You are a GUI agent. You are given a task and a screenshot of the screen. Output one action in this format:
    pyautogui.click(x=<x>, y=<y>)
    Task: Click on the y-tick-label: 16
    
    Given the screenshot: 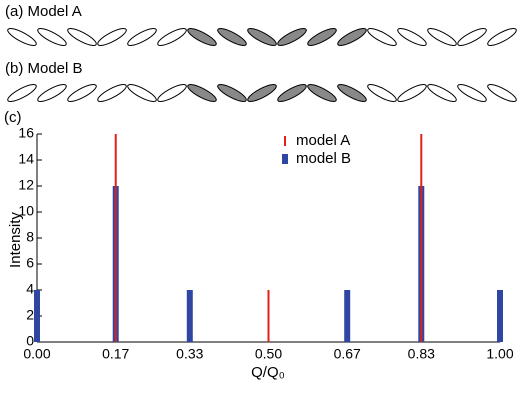 What is the action you would take?
    pyautogui.click(x=26, y=133)
    